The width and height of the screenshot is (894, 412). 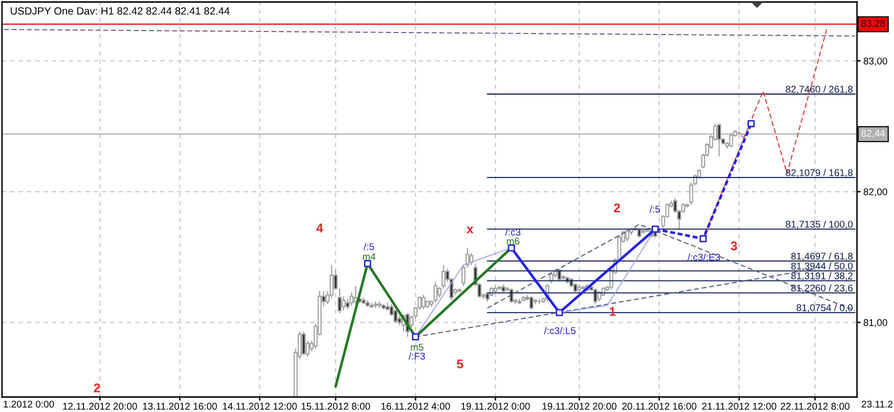 What do you see at coordinates (876, 62) in the screenshot?
I see `y-tick-label: 83,00` at bounding box center [876, 62].